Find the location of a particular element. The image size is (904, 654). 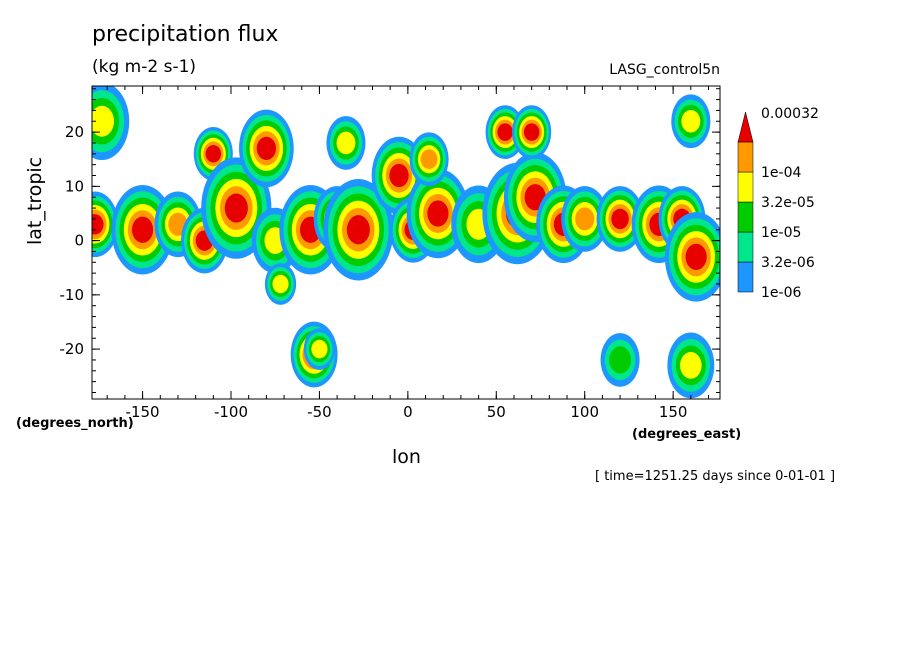

legend-arrow-swatch is located at coordinates (745, 127).